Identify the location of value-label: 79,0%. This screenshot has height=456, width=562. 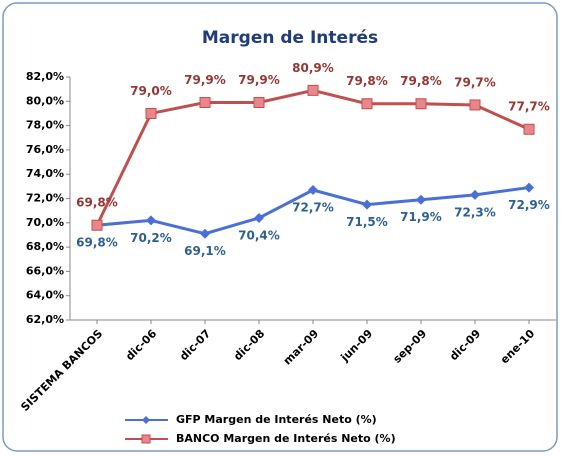
(151, 91).